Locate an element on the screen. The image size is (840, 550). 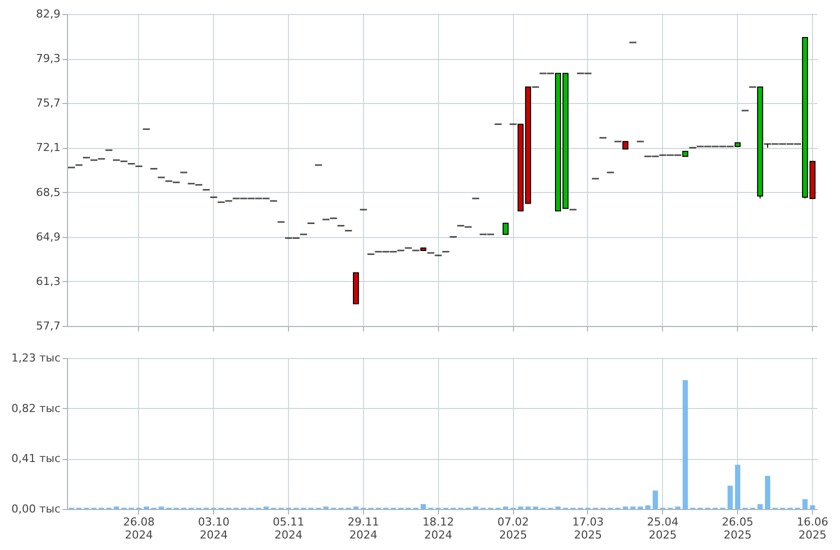
x-tick-label: 26.05 2025 is located at coordinates (738, 529).